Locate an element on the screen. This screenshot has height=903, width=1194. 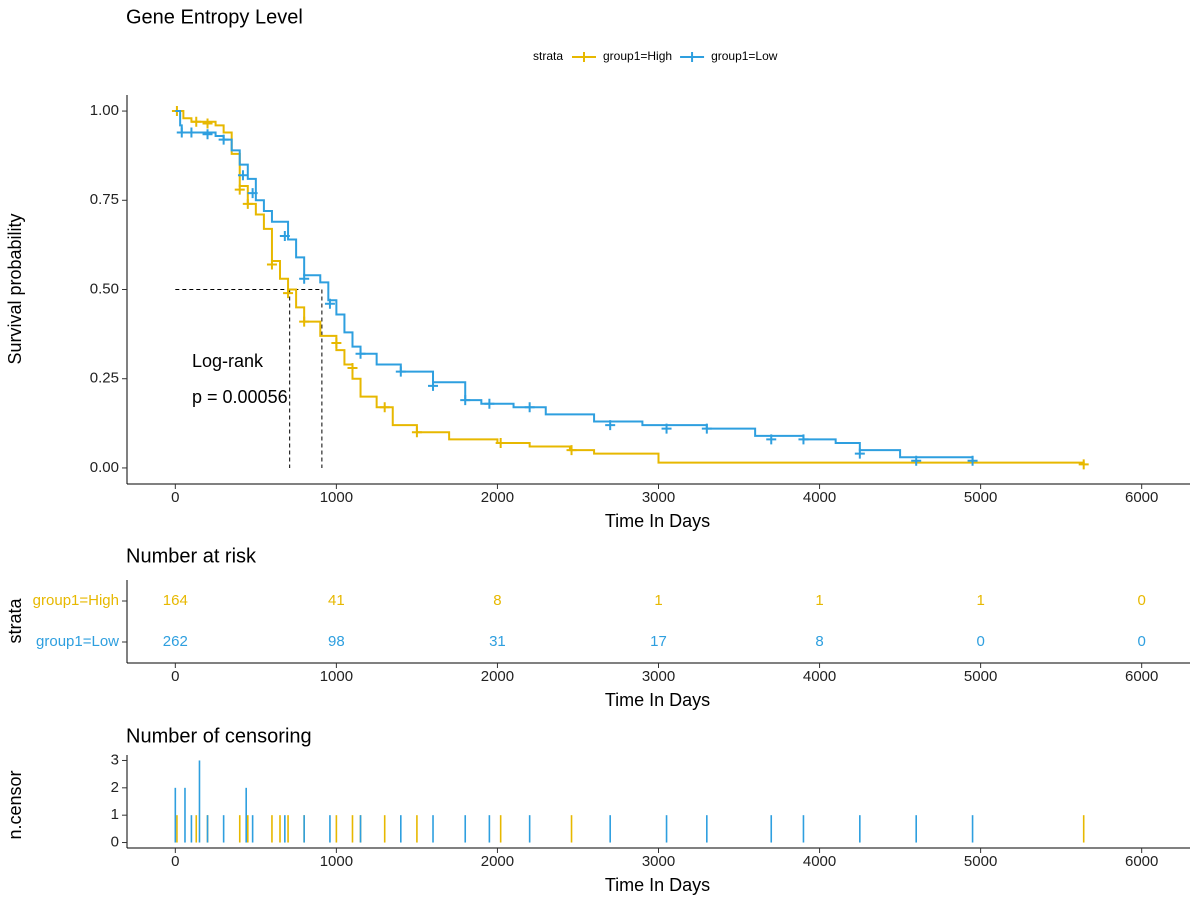
y-tick-label: 1.00 is located at coordinates (104, 110).